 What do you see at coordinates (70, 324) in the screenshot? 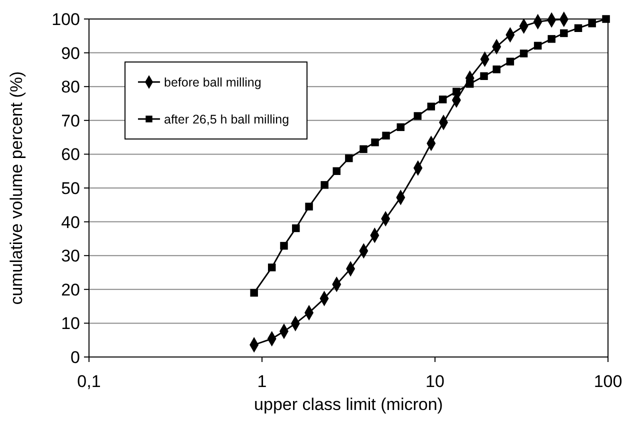
I see `y-tick-label: 10` at bounding box center [70, 324].